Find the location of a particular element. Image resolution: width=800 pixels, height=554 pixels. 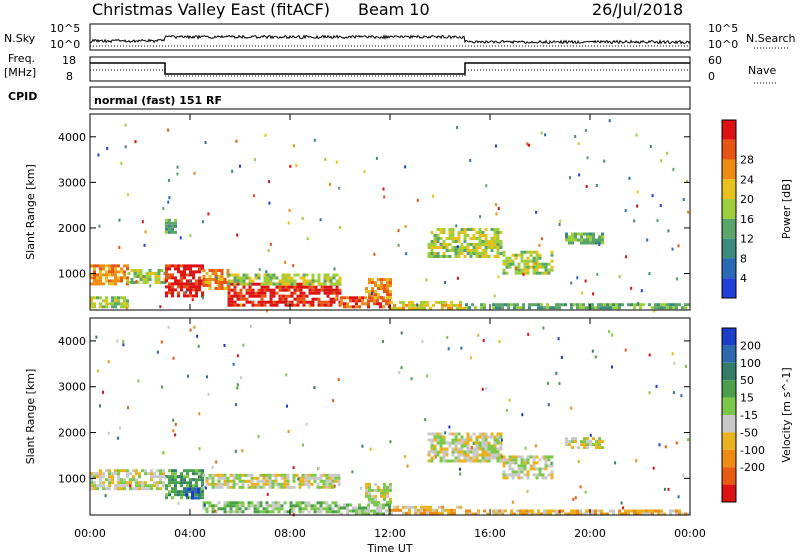

colorbar-tick-label: 28 is located at coordinates (747, 160).